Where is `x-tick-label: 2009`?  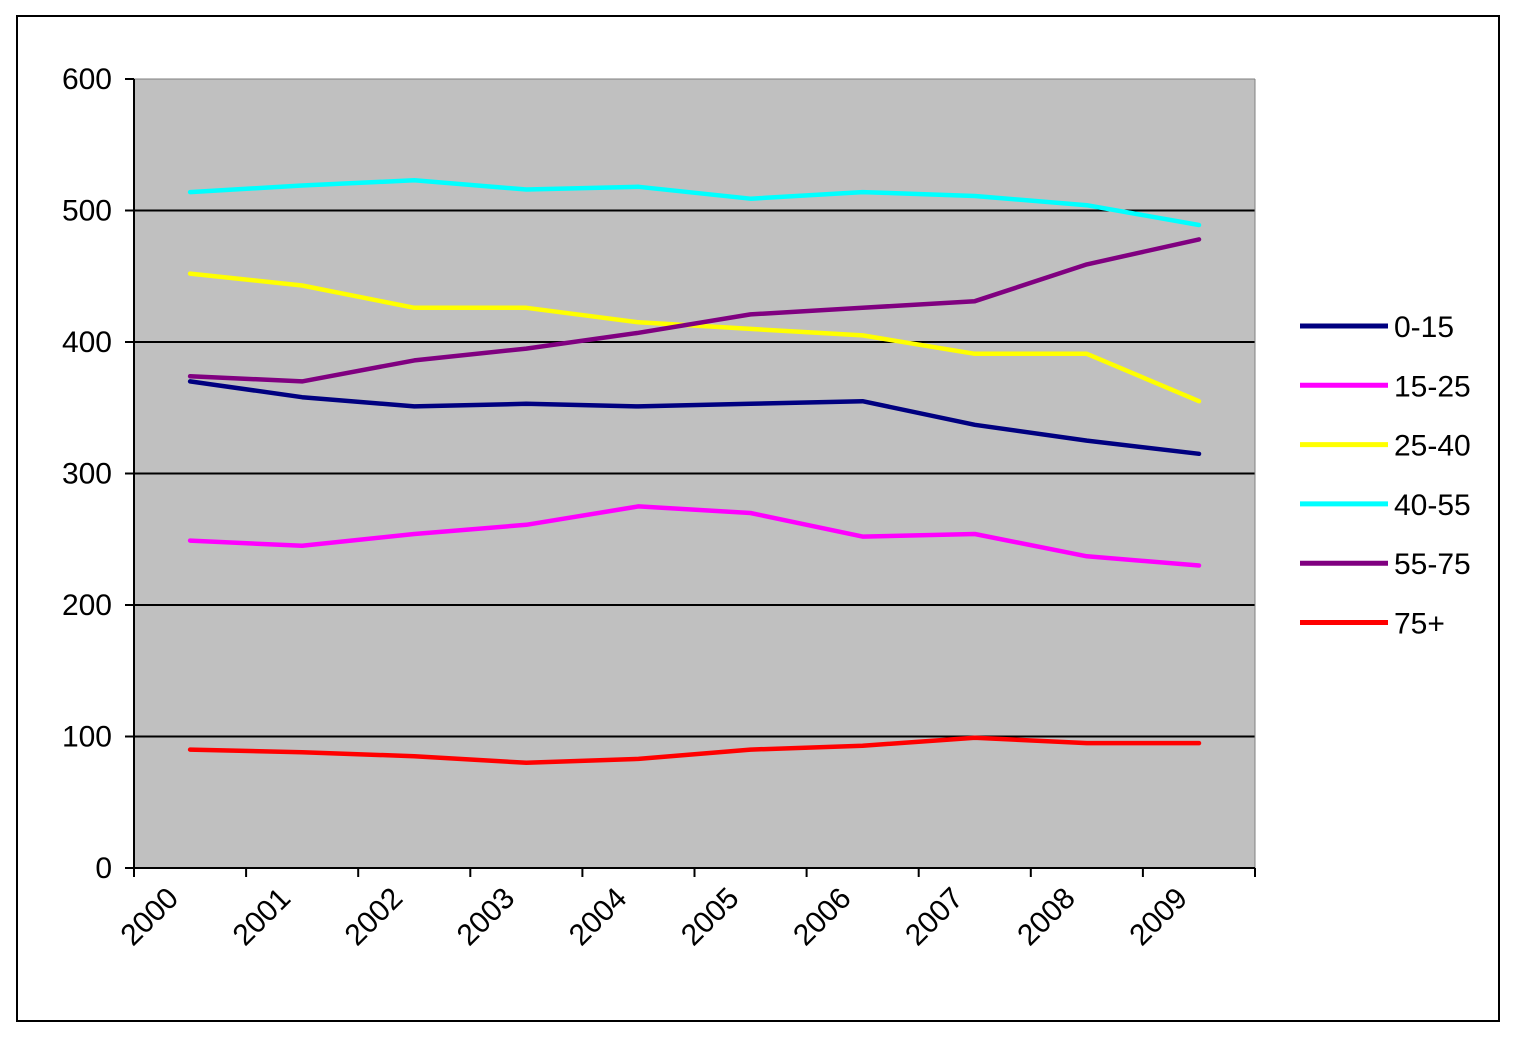 x-tick-label: 2009 is located at coordinates (1158, 917).